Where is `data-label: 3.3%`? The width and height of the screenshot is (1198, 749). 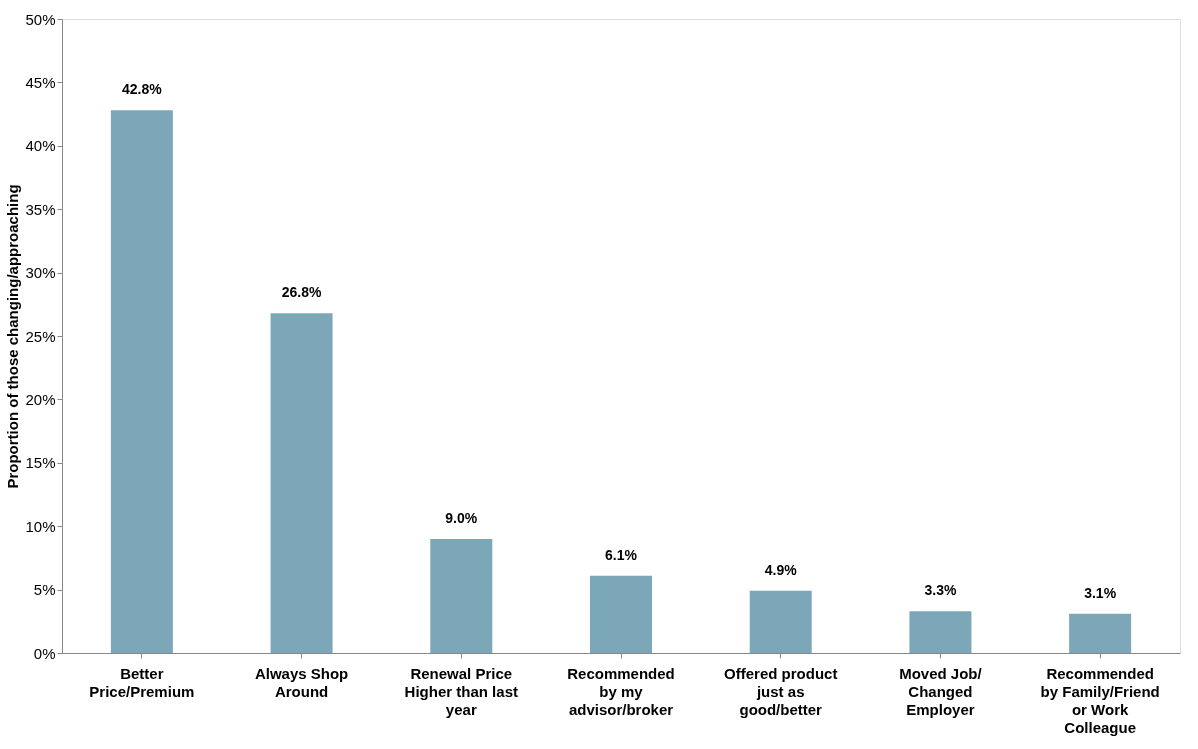
data-label: 3.3% is located at coordinates (940, 590).